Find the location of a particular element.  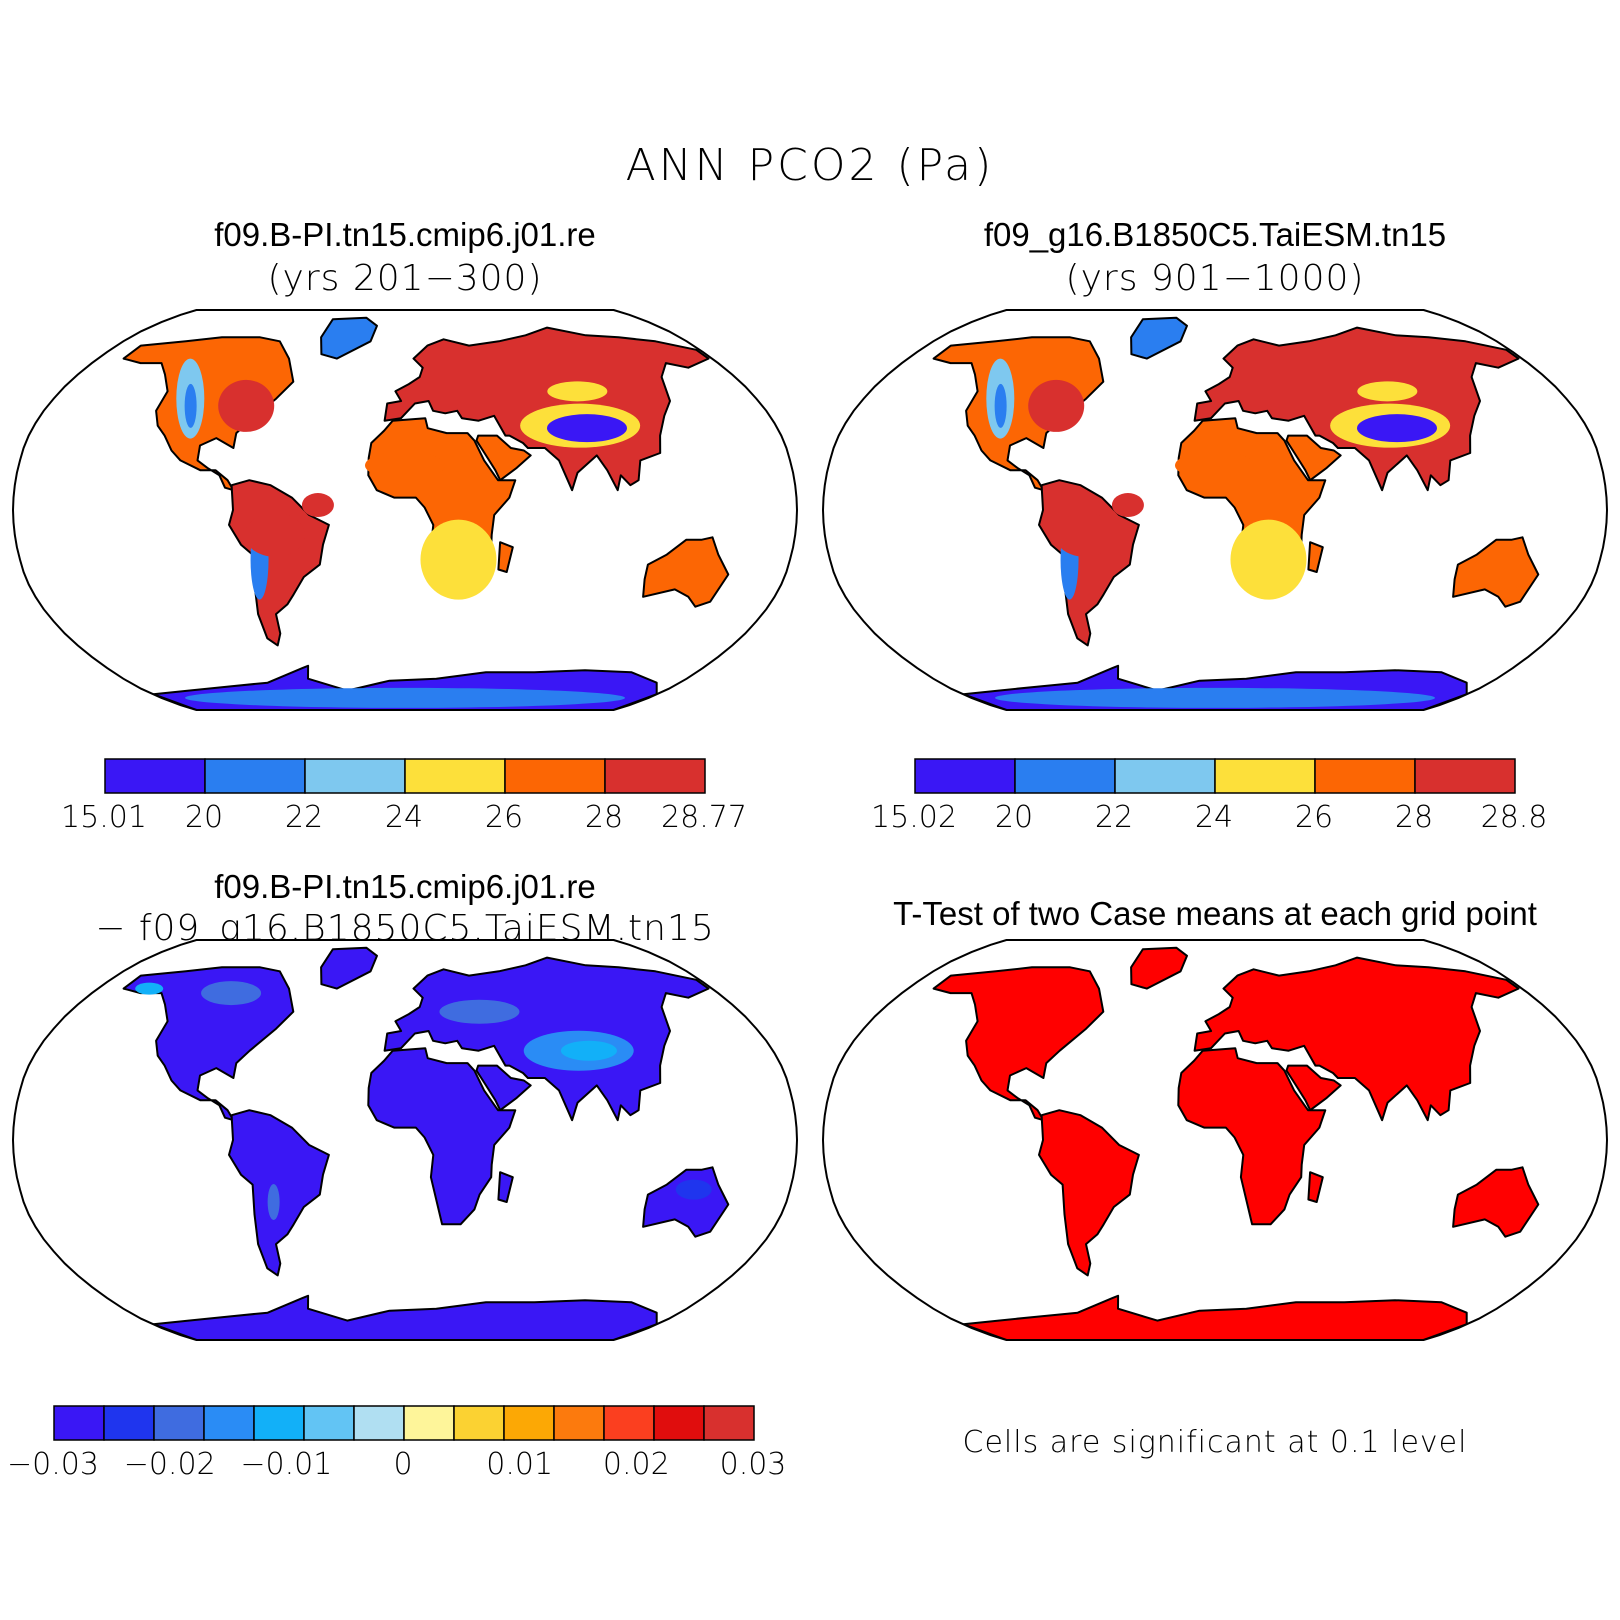

map-panel-case2 is located at coordinates (1215, 510).